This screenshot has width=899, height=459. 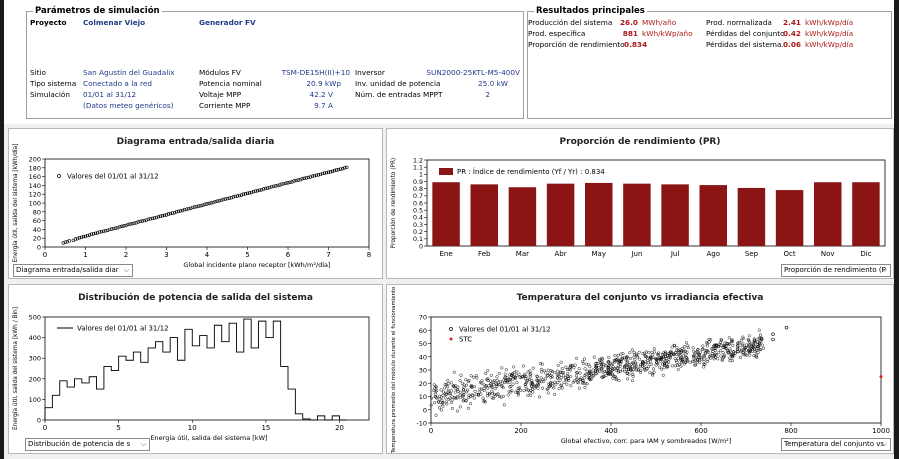 I want to click on performance-ratio-select: Proporción de rendimiento (P ⌵, so click(x=836, y=270).